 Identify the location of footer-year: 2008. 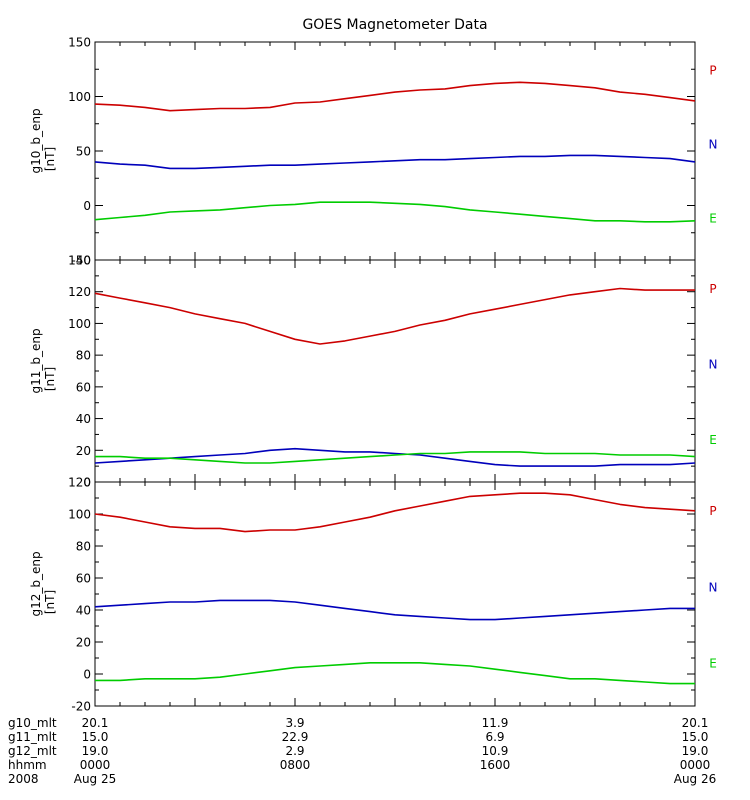
(23, 779).